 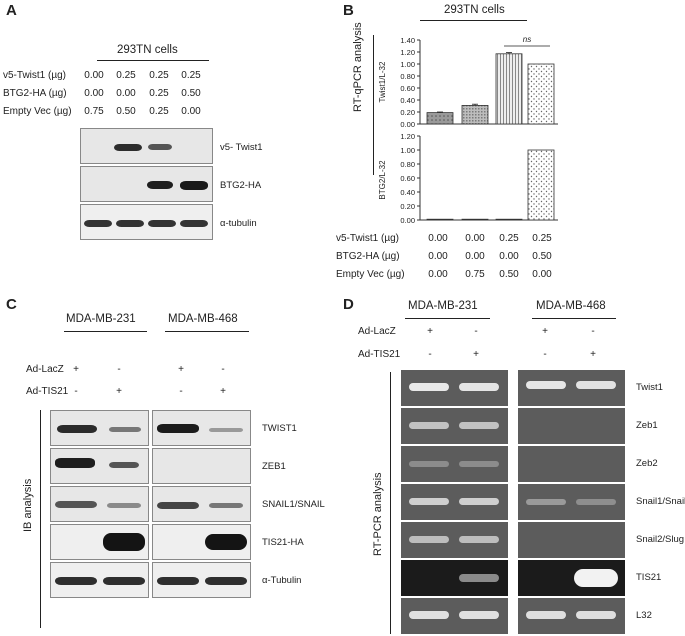 What do you see at coordinates (368, 256) in the screenshot?
I see `panel-b-row-label: BTG2-HA (µg)` at bounding box center [368, 256].